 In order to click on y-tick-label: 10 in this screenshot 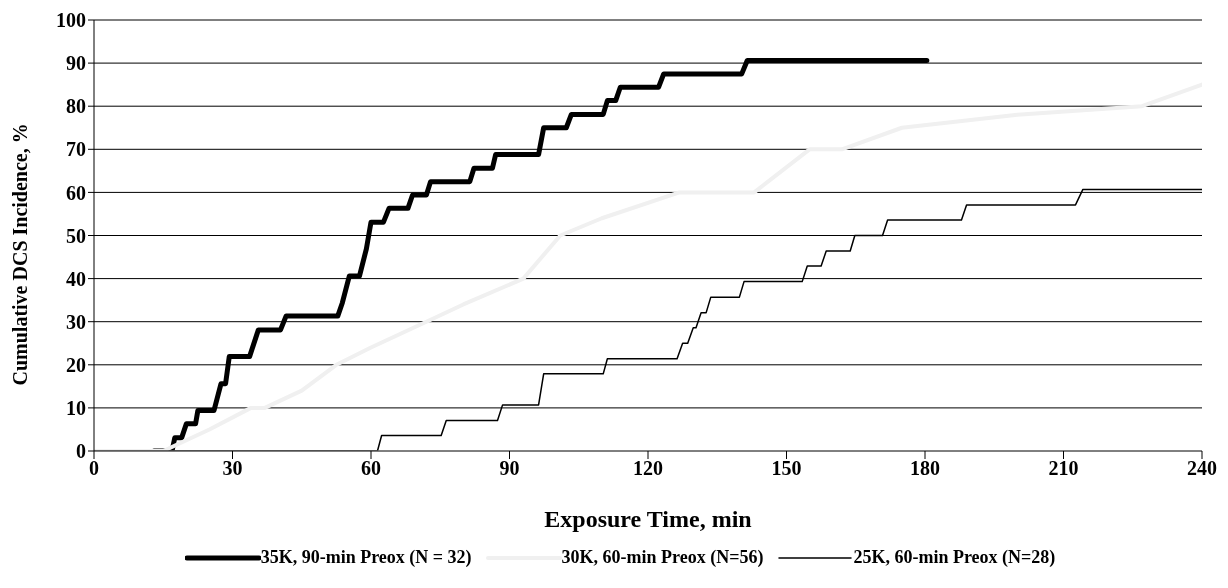, I will do `click(76, 408)`.